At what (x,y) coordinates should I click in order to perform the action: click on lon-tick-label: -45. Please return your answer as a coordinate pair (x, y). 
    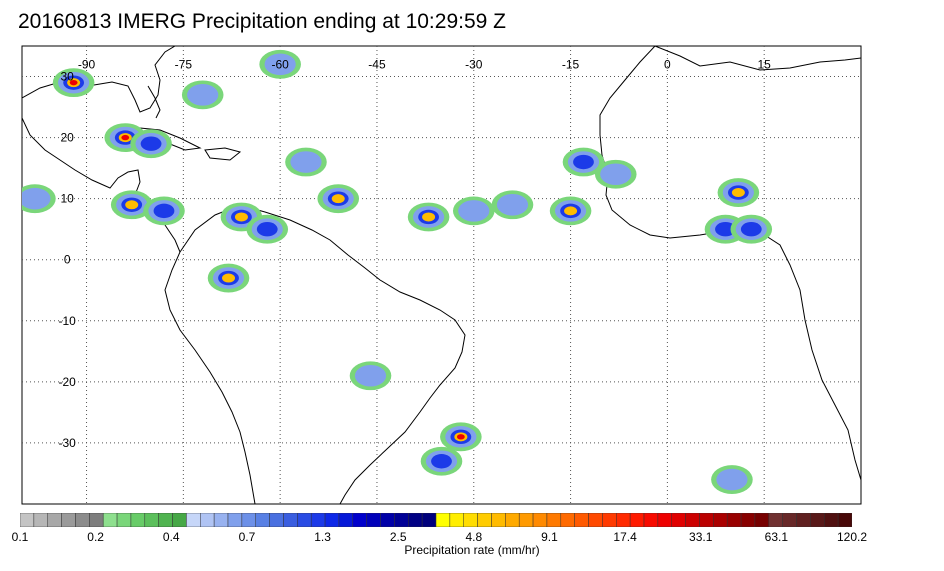
    Looking at the image, I should click on (377, 64).